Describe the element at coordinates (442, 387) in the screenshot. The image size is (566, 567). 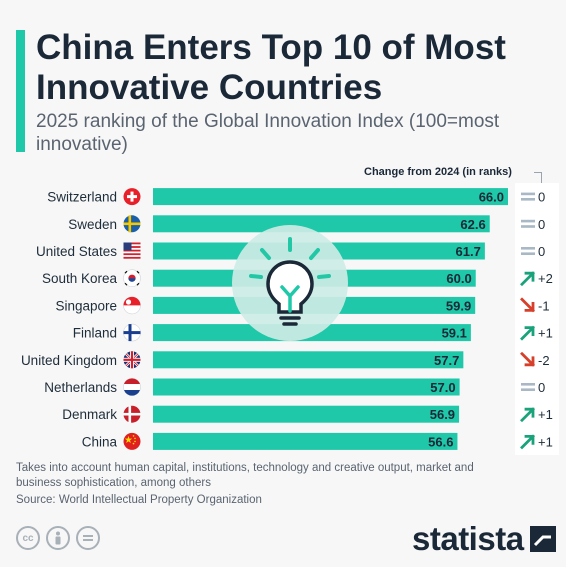
I see `value-label: 57.0` at that location.